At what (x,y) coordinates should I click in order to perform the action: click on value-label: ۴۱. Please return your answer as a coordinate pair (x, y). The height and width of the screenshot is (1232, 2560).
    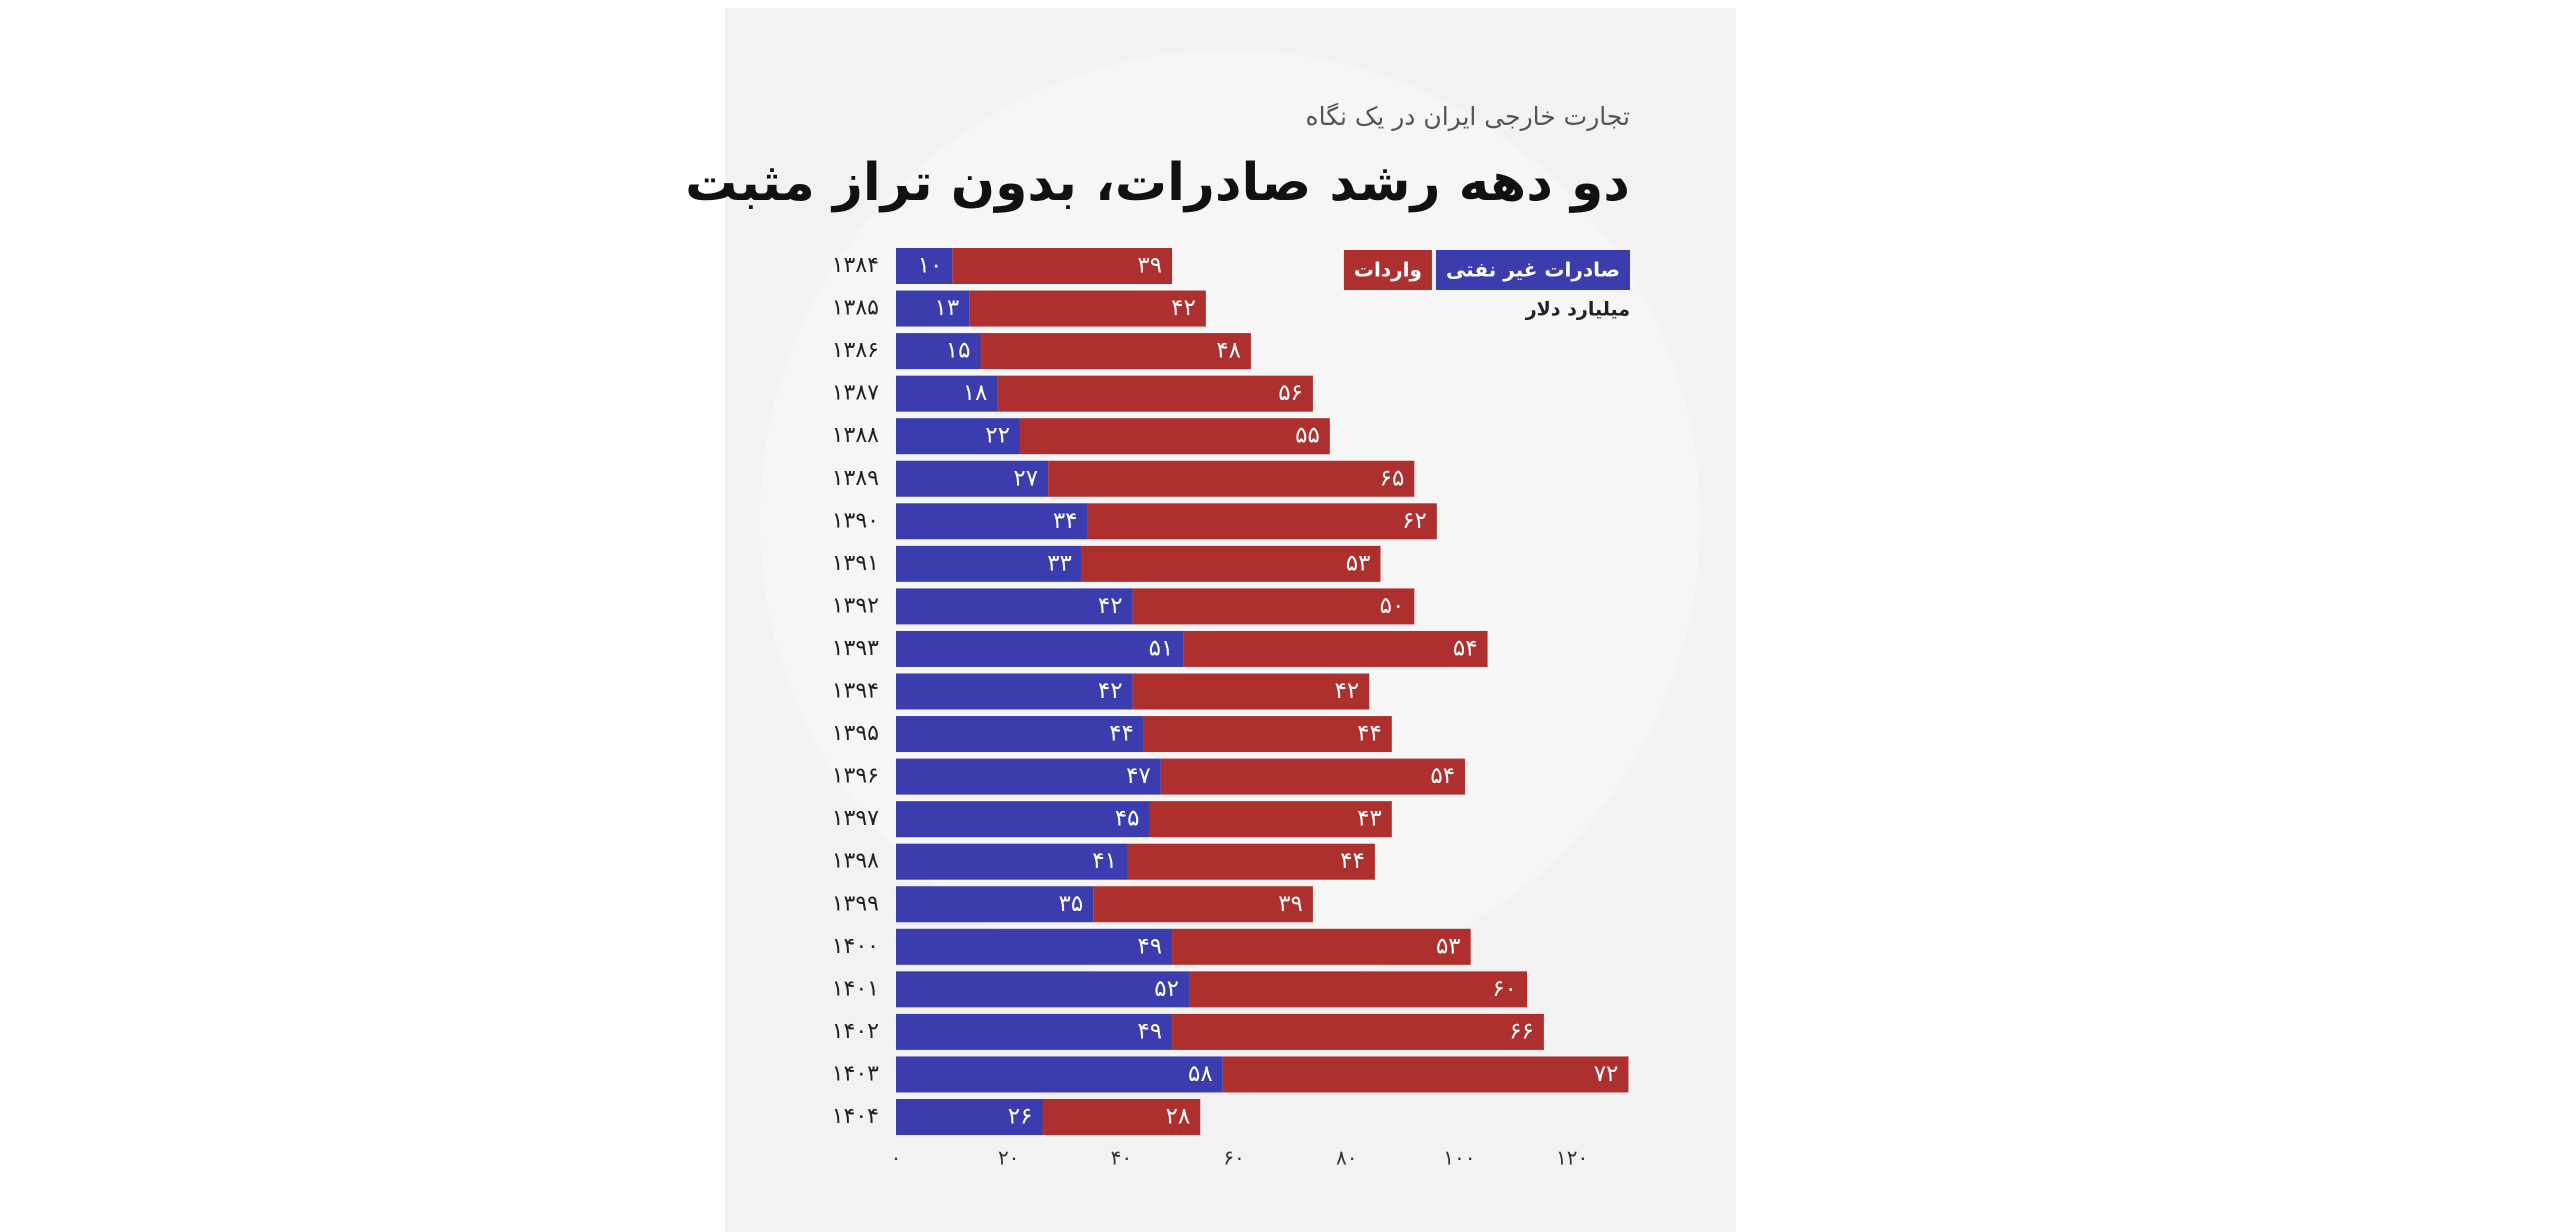
    Looking at the image, I should click on (1104, 861).